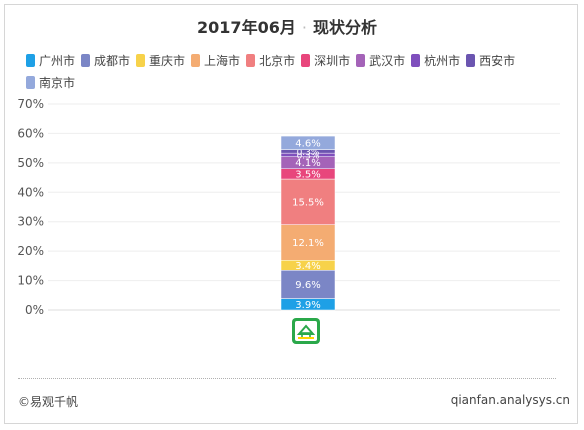 The image size is (584, 430). What do you see at coordinates (287, 378) in the screenshot?
I see `footer-divider` at bounding box center [287, 378].